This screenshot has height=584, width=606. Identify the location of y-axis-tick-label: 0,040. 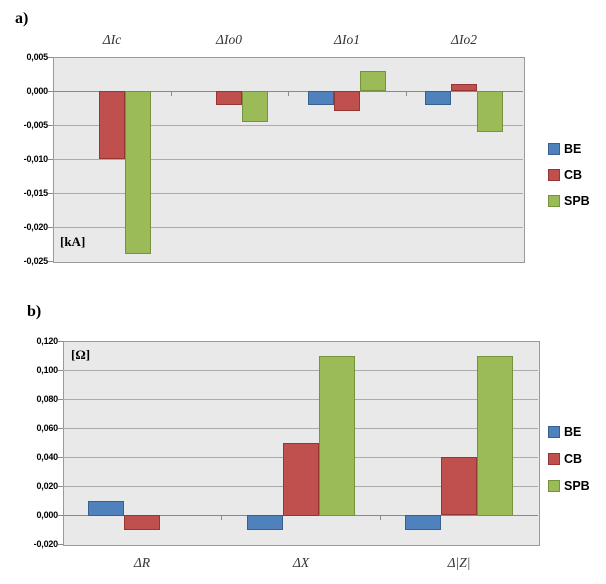
(47, 457).